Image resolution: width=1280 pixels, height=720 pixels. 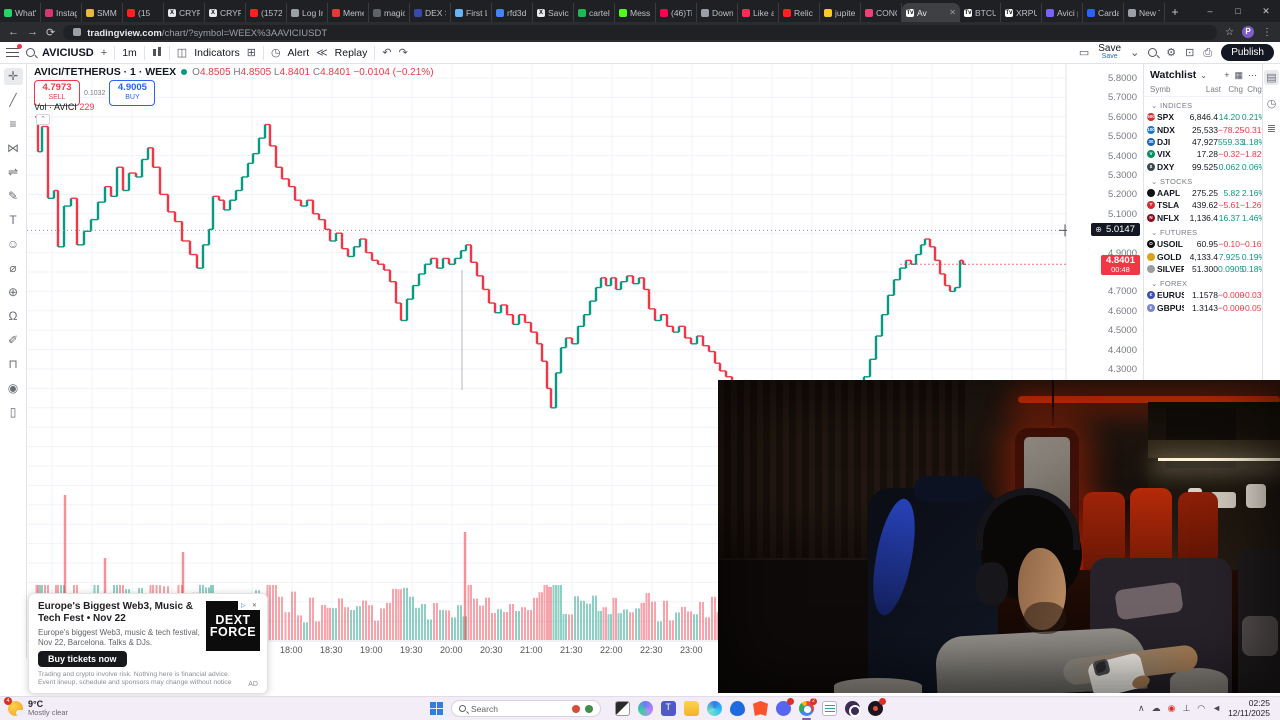 What do you see at coordinates (32, 32) in the screenshot?
I see `forward-icon: →` at bounding box center [32, 32].